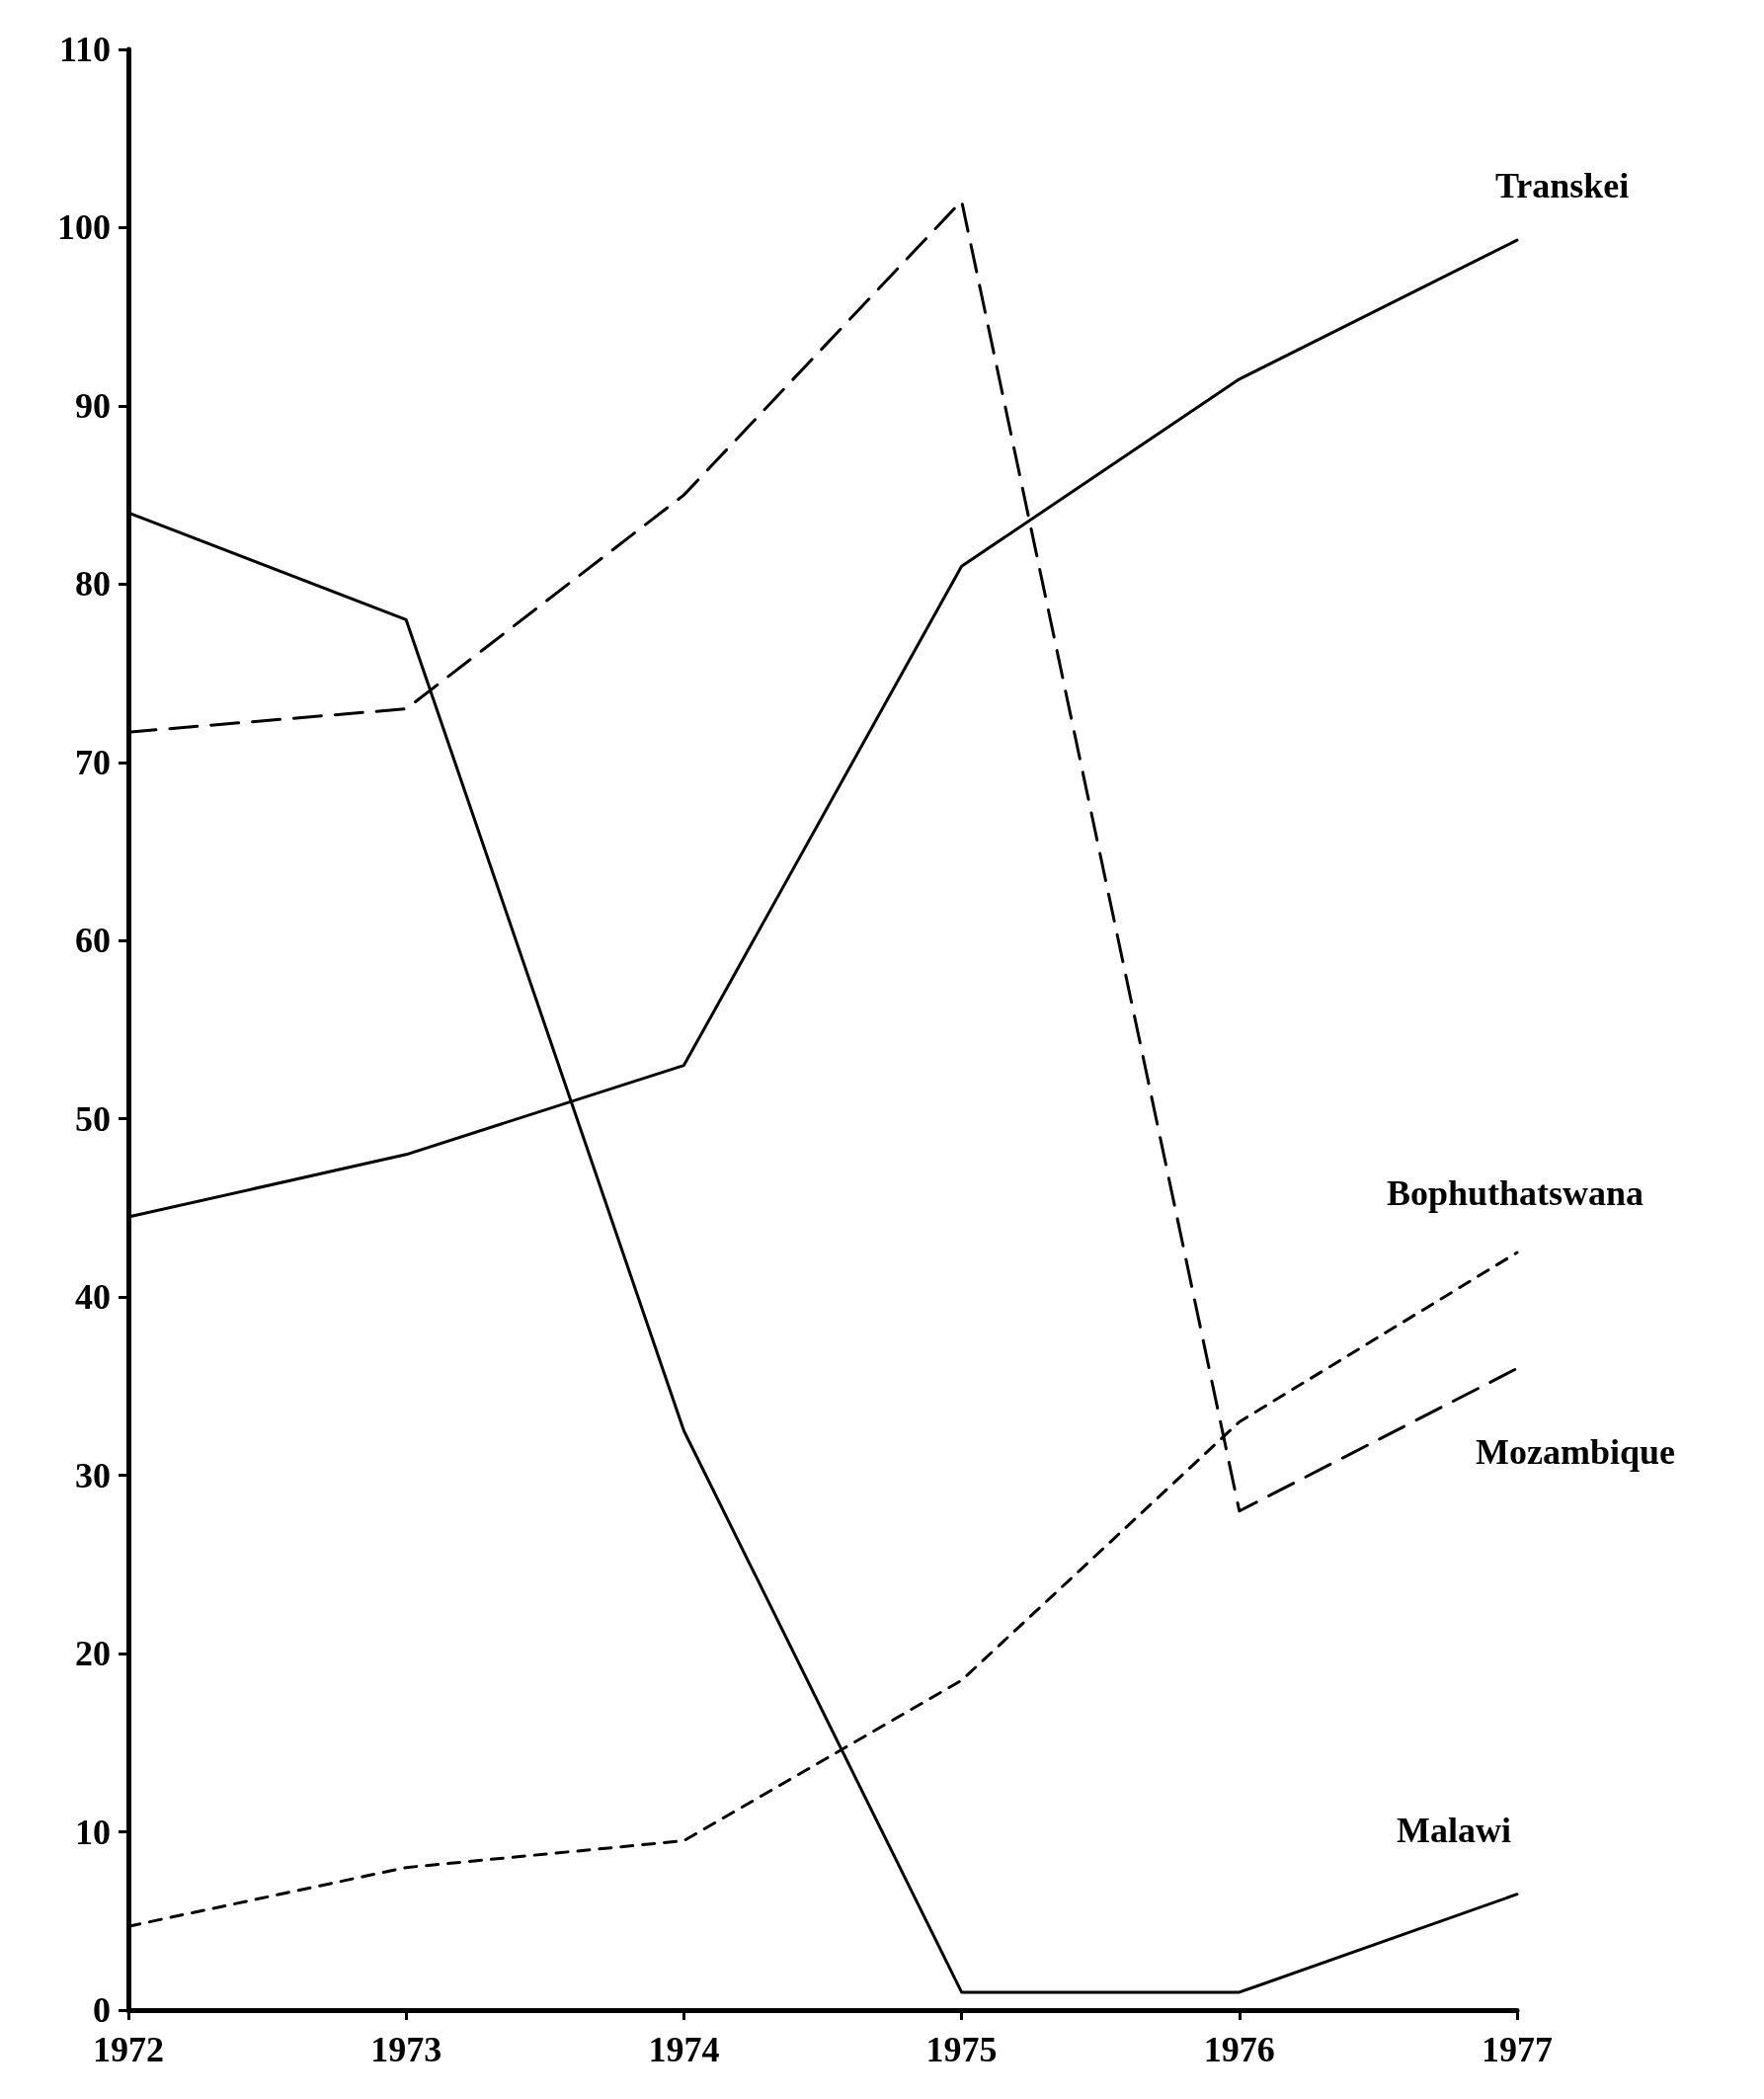 The height and width of the screenshot is (2099, 1764). What do you see at coordinates (93, 584) in the screenshot?
I see `y-tick-label: 80` at bounding box center [93, 584].